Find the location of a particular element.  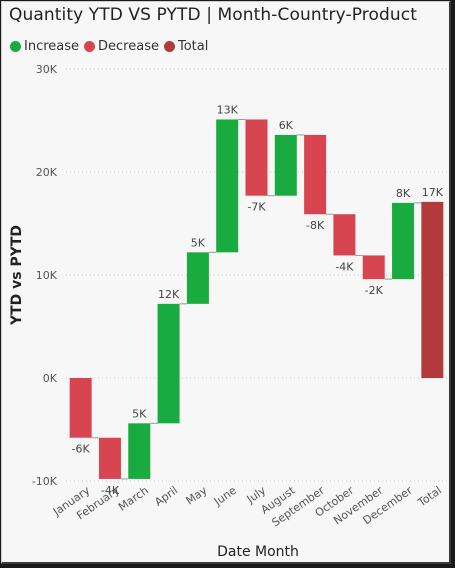

bar-june is located at coordinates (227, 186).